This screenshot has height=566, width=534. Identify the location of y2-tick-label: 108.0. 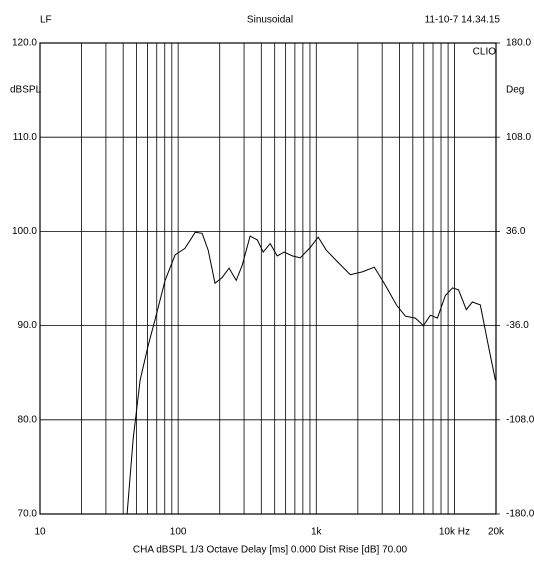
(518, 137).